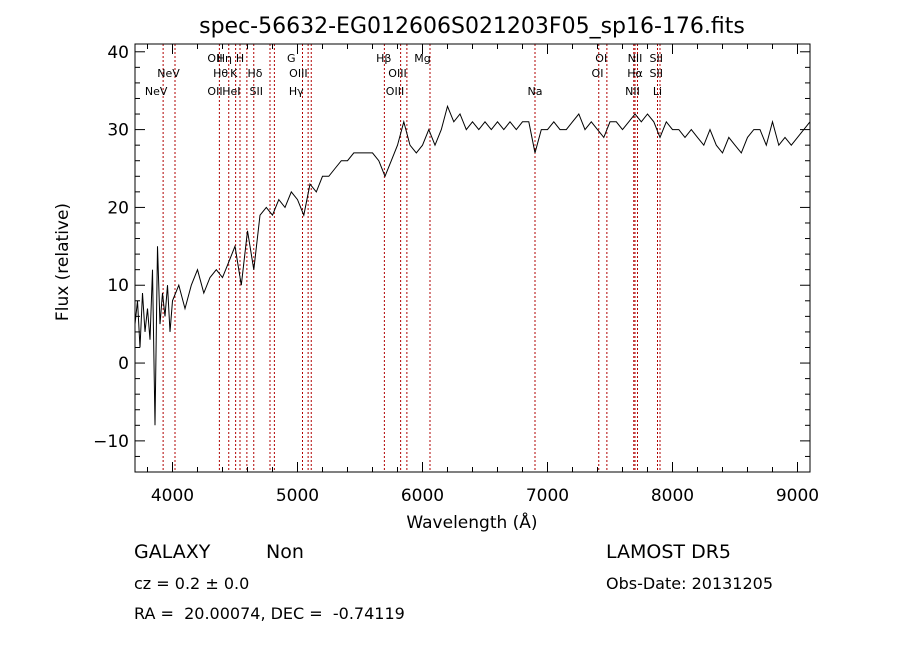  Describe the element at coordinates (285, 552) in the screenshot. I see `object-subclass: Non` at that location.